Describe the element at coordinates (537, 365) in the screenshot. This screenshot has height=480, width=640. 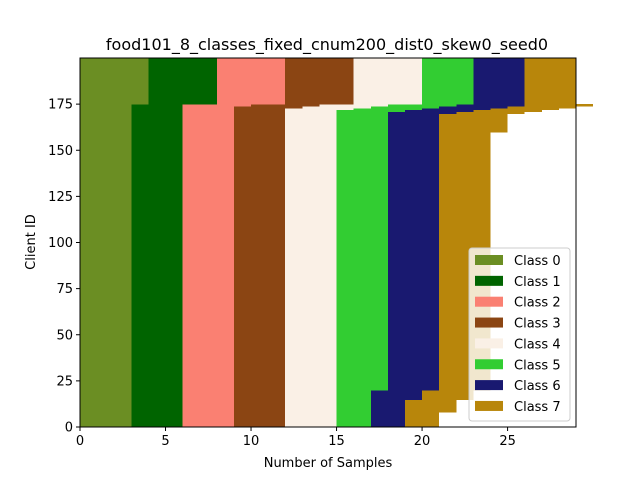
I see `legend-label-class-5: Class 5` at that location.